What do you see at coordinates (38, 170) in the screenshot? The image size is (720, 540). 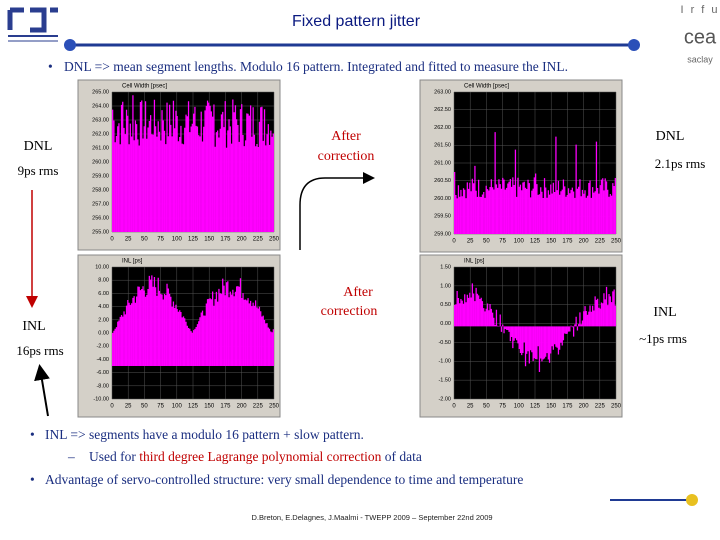 I see `label: 9ps rms` at bounding box center [38, 170].